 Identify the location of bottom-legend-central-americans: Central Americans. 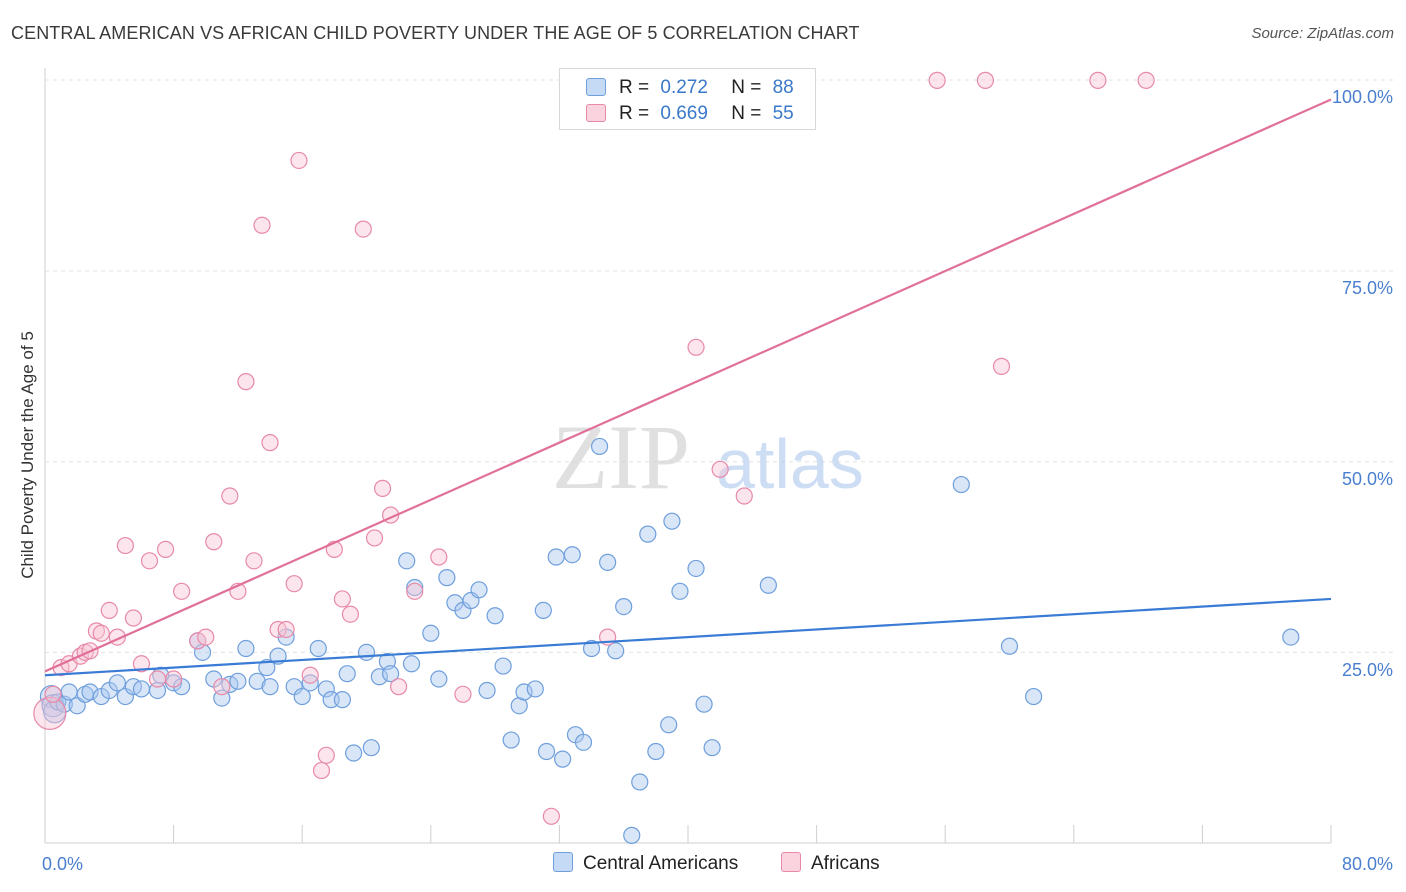
(645, 863).